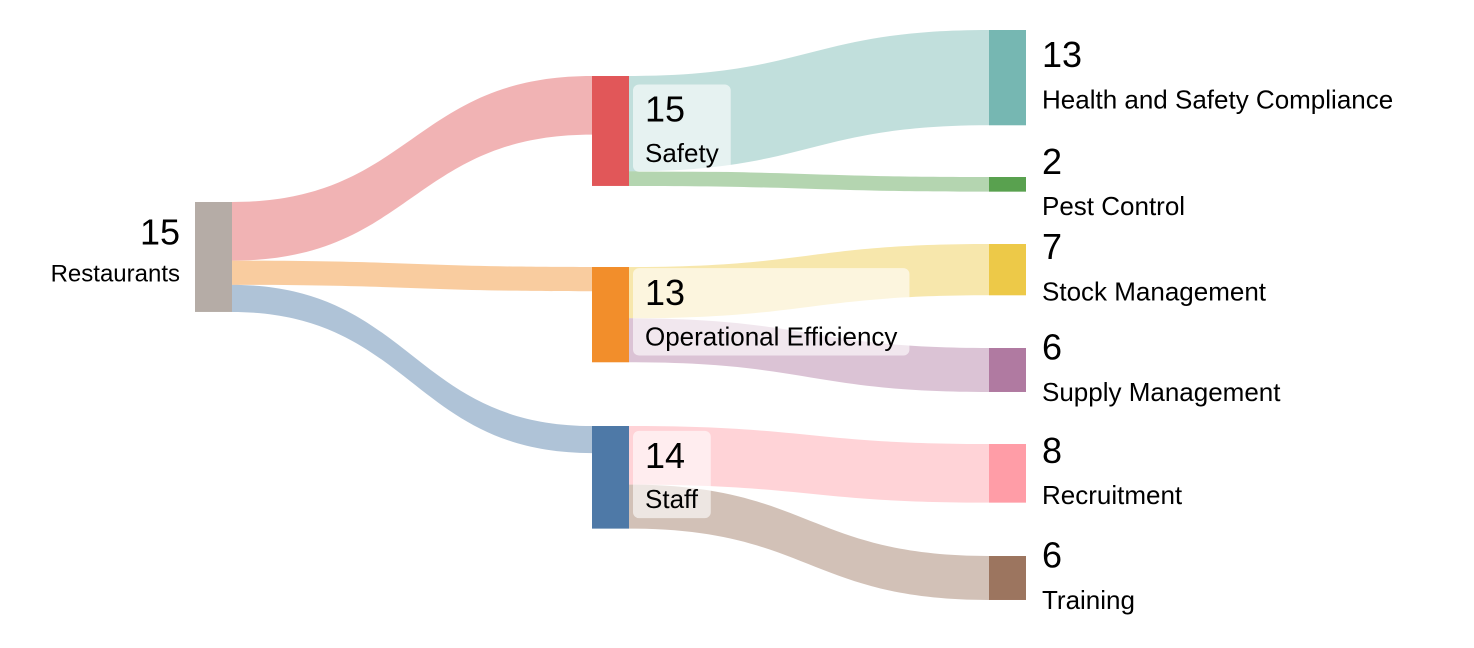  Describe the element at coordinates (1052, 450) in the screenshot. I see `node-value: 8` at that location.